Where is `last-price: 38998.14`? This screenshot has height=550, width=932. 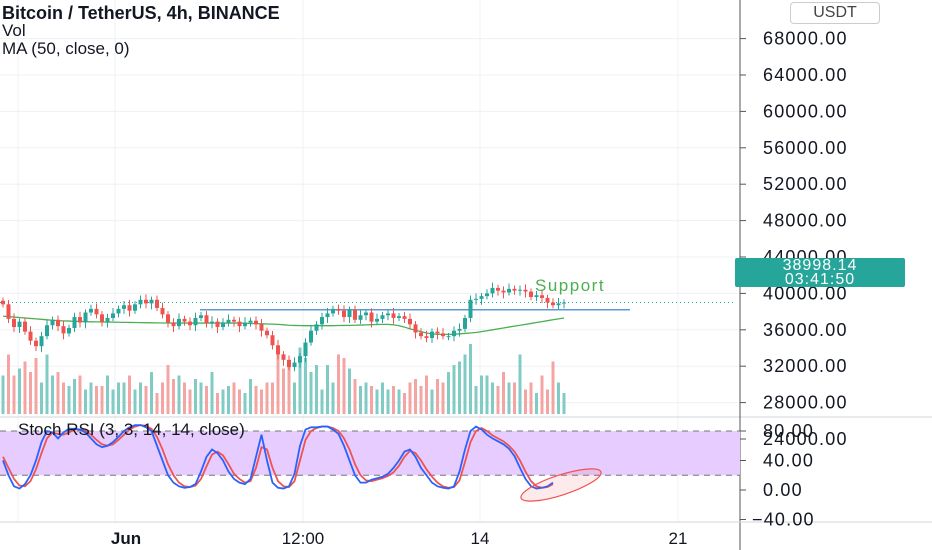 last-price: 38998.14 is located at coordinates (820, 265).